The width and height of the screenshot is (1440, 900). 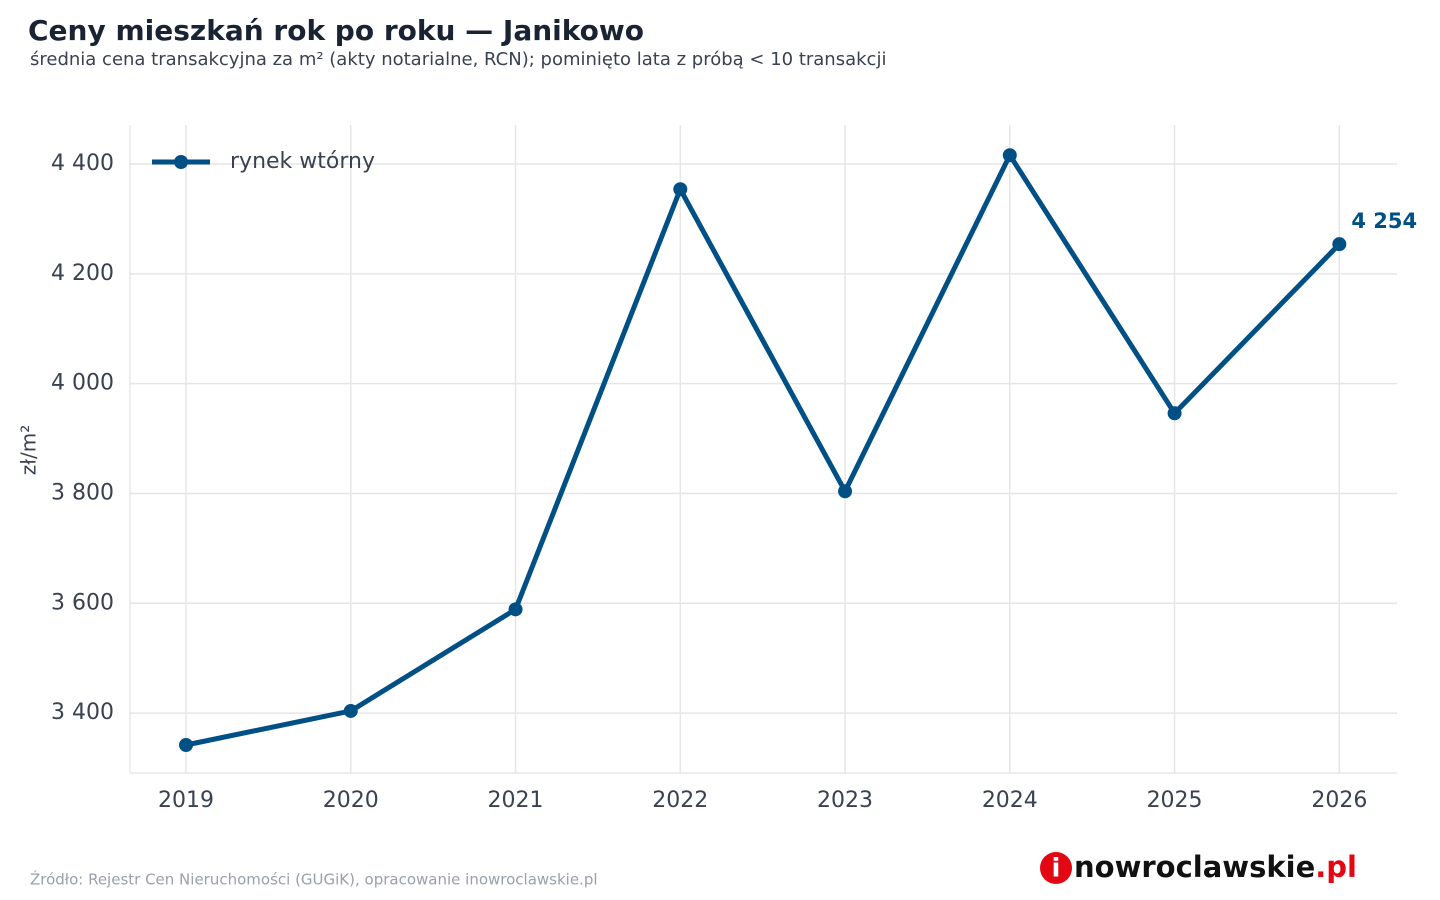 I want to click on x-tick-label: 2023, so click(x=845, y=800).